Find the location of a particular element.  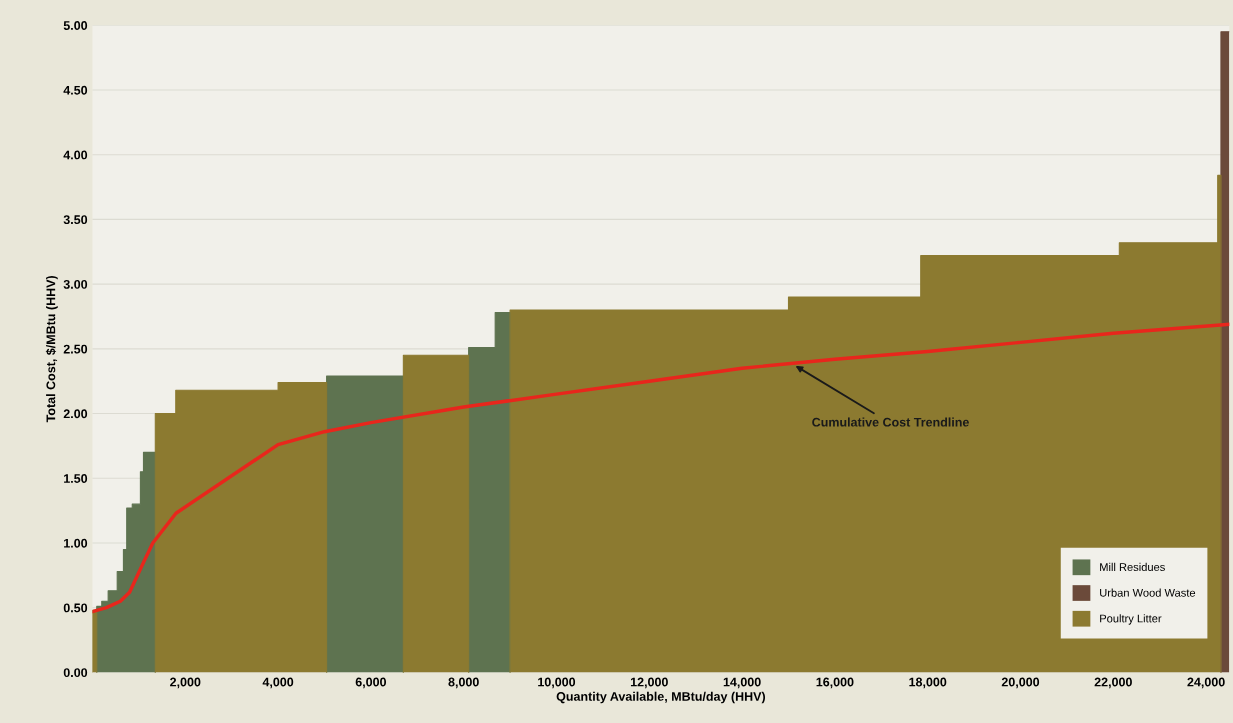

y-tick-label: 1.50 is located at coordinates (76, 478).